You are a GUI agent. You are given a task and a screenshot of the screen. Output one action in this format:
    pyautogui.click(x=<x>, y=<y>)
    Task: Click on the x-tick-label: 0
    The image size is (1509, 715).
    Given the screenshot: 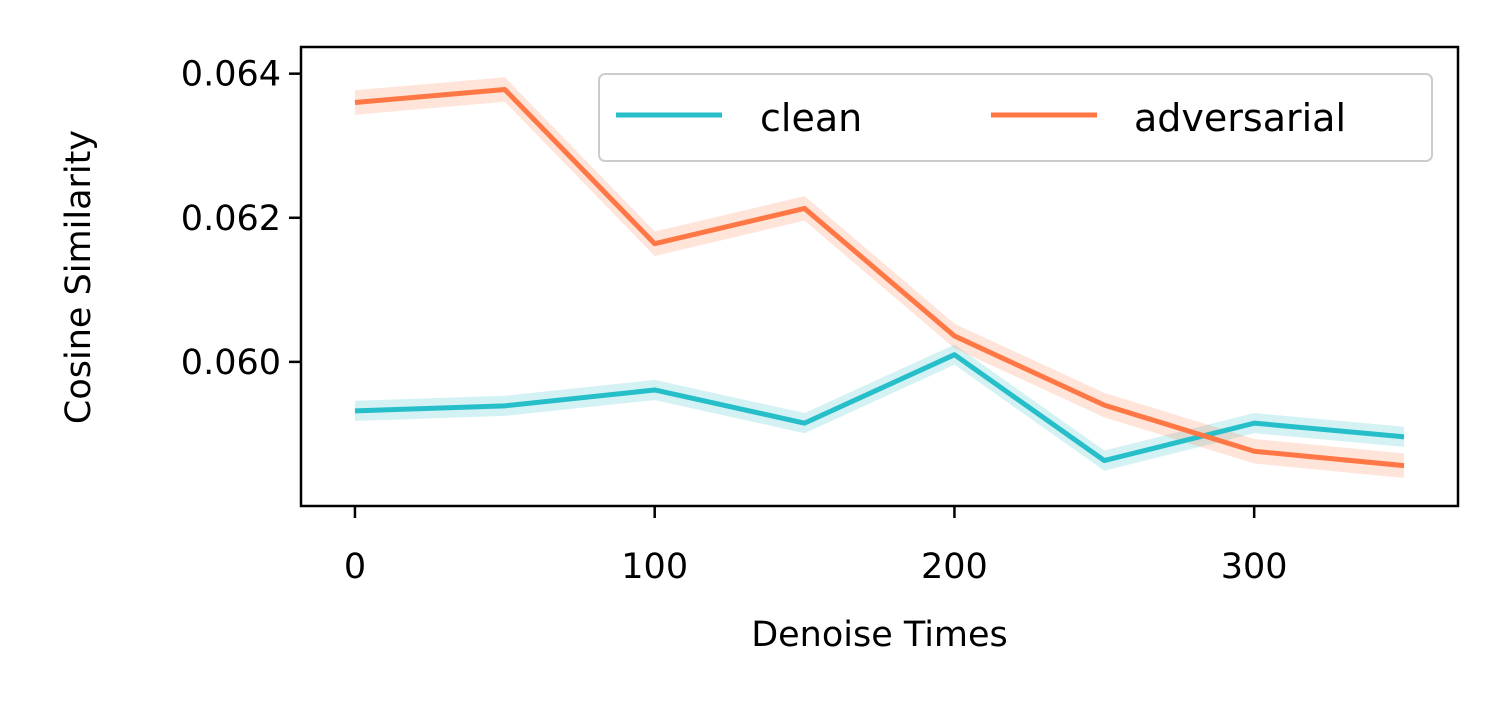 What is the action you would take?
    pyautogui.click(x=355, y=567)
    